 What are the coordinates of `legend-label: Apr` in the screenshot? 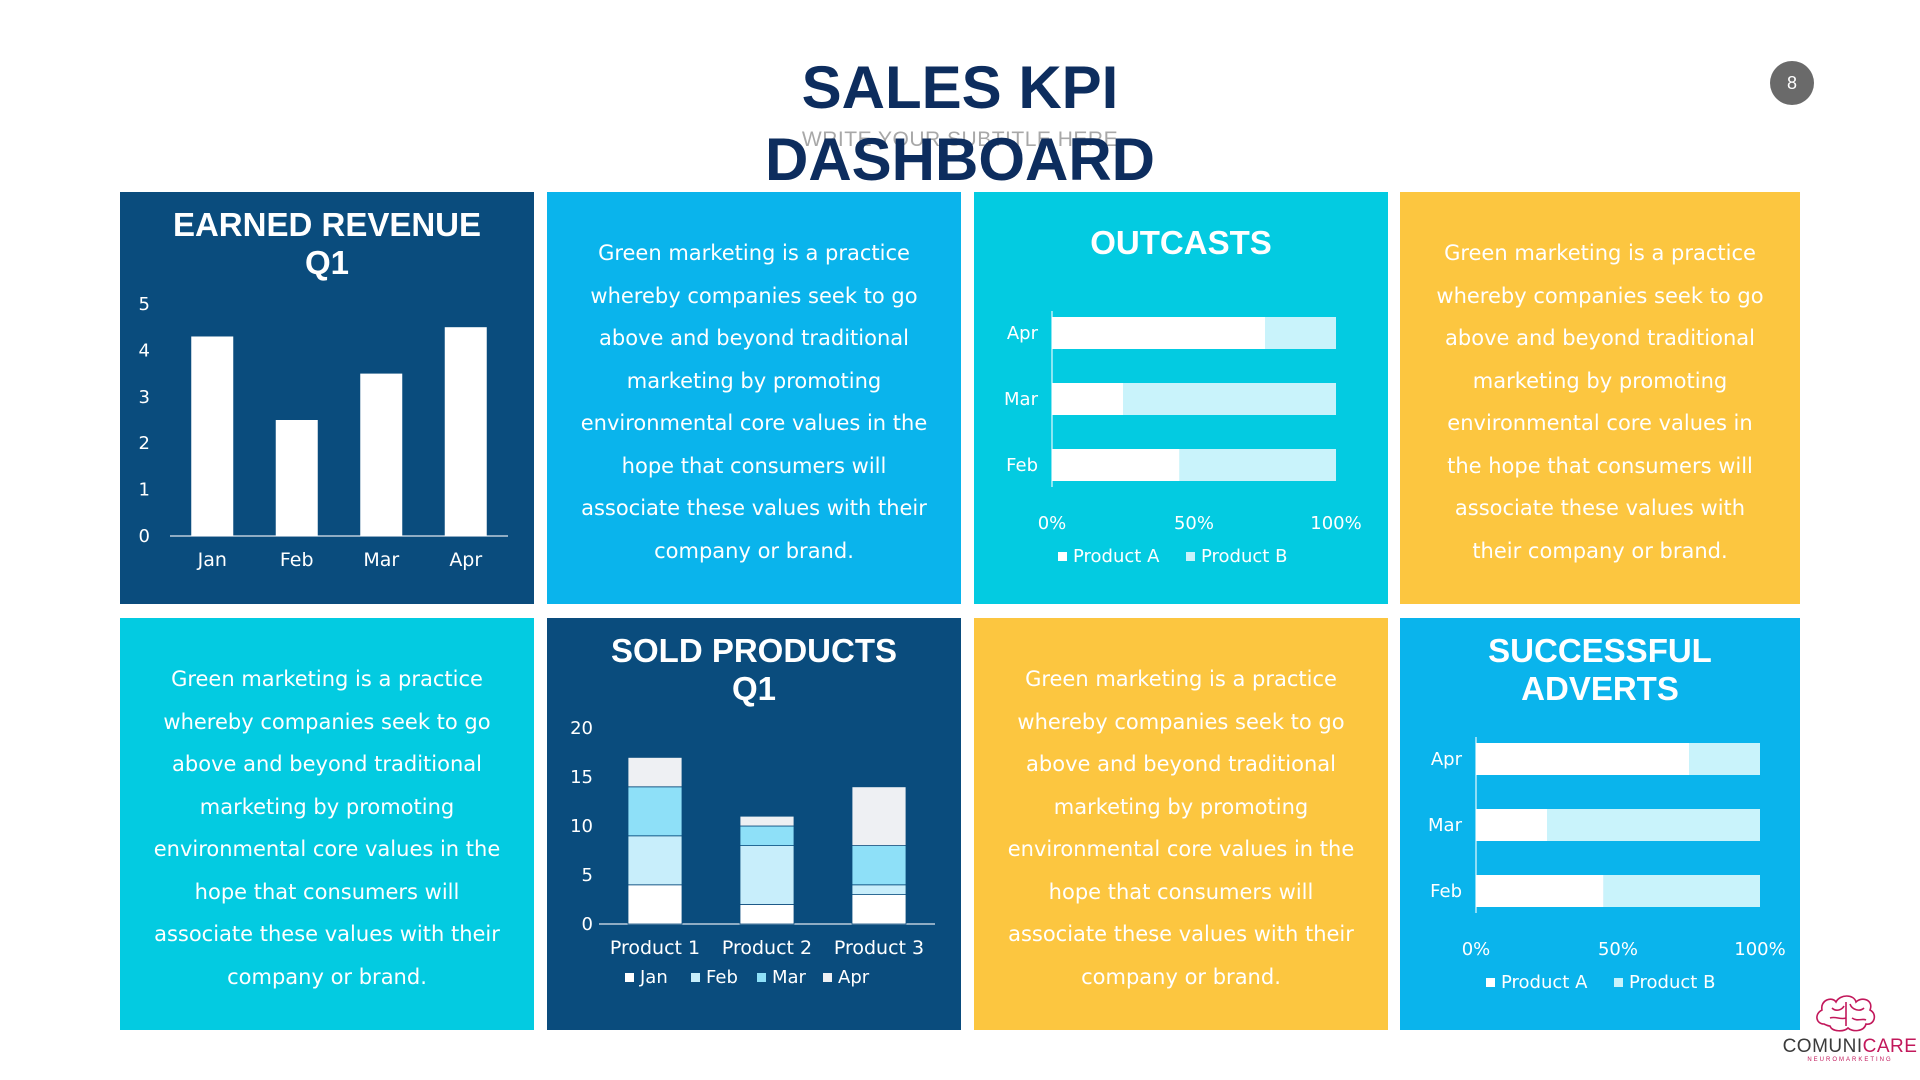 It's located at (854, 977).